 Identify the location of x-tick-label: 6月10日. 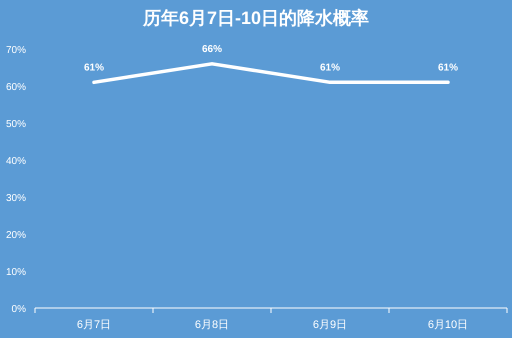
(448, 325).